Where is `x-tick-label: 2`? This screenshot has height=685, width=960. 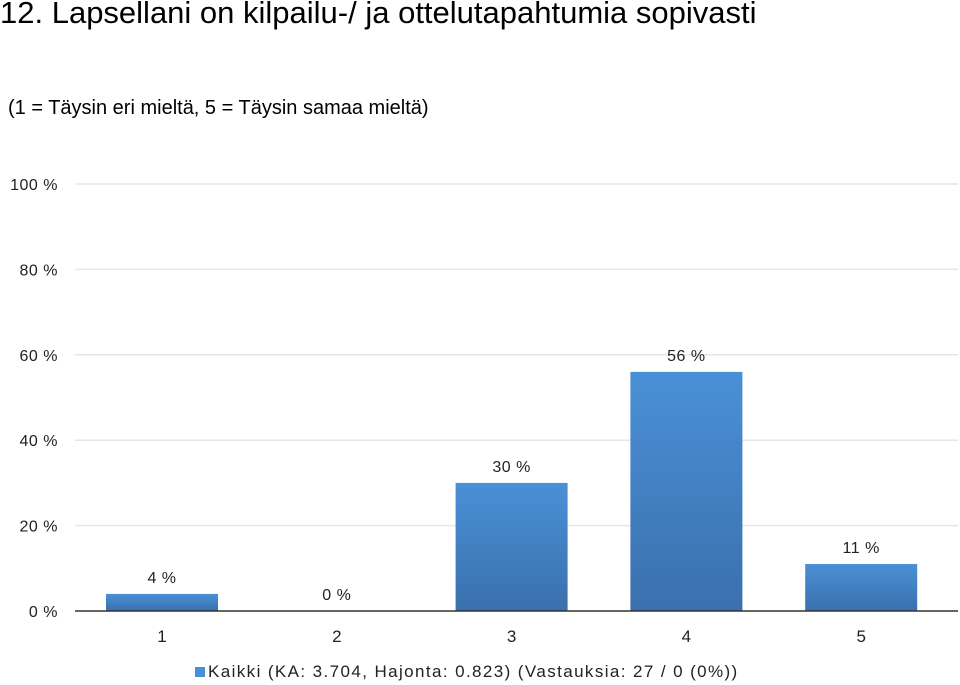 x-tick-label: 2 is located at coordinates (336, 636).